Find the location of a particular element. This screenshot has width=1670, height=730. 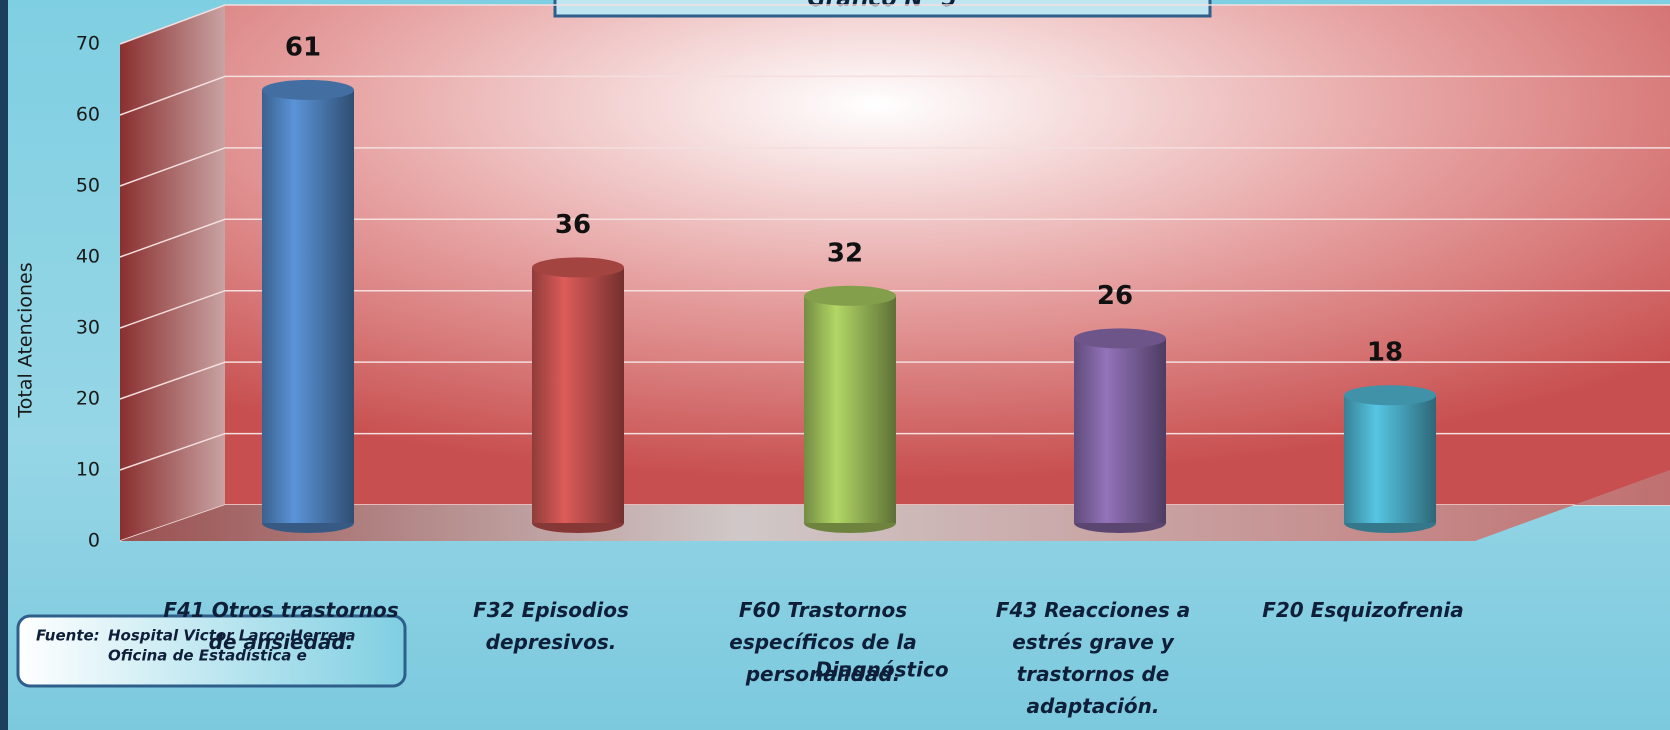

left-edge is located at coordinates (4, 365).